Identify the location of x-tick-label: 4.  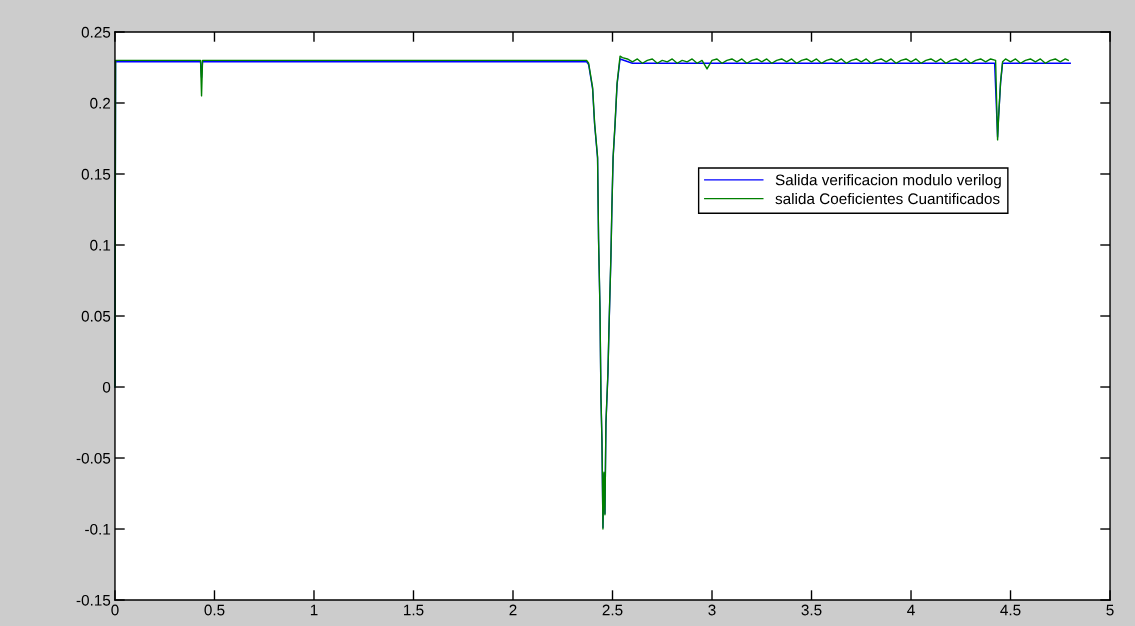
(911, 610).